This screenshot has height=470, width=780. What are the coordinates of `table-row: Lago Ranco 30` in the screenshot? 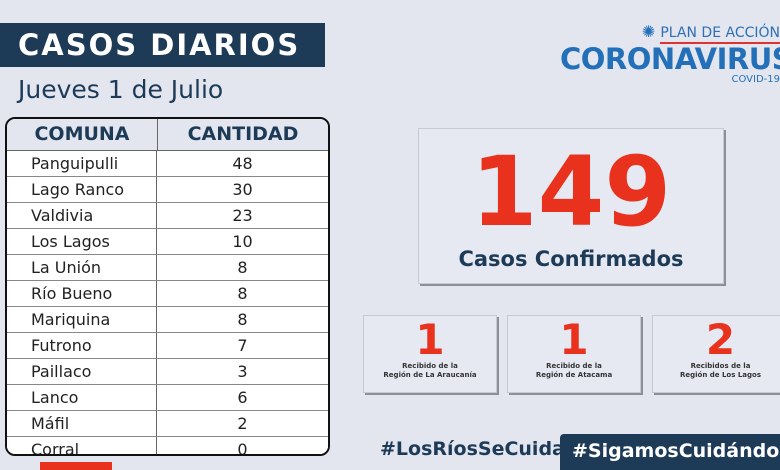 It's located at (167, 190).